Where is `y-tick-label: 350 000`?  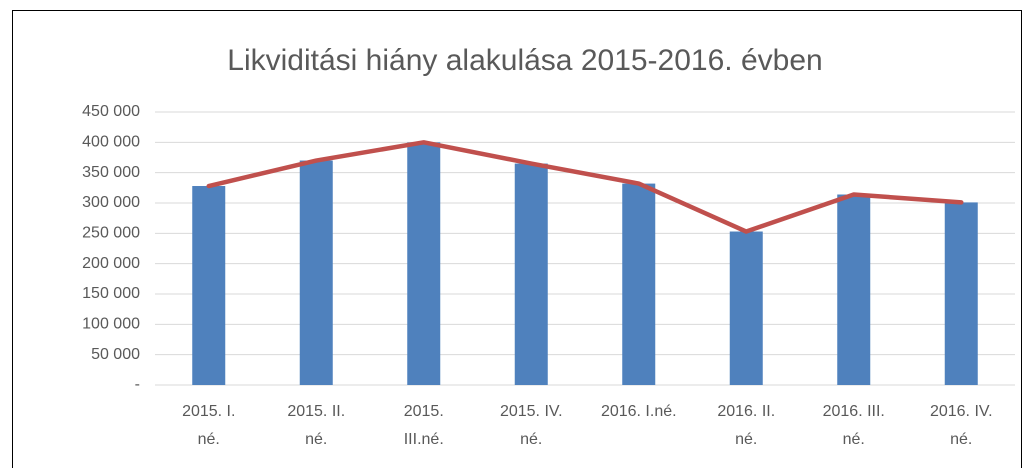 y-tick-label: 350 000 is located at coordinates (111, 172).